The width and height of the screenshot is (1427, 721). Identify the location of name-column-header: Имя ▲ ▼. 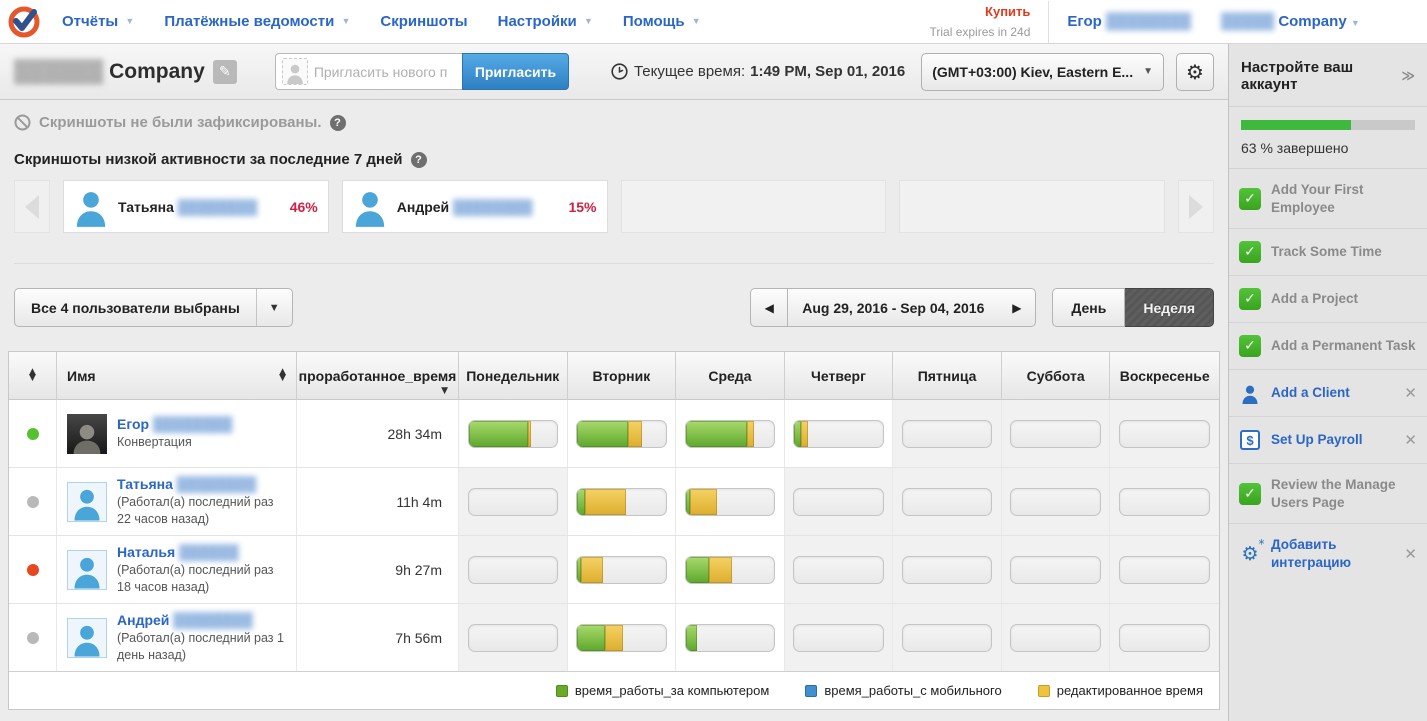
(177, 376).